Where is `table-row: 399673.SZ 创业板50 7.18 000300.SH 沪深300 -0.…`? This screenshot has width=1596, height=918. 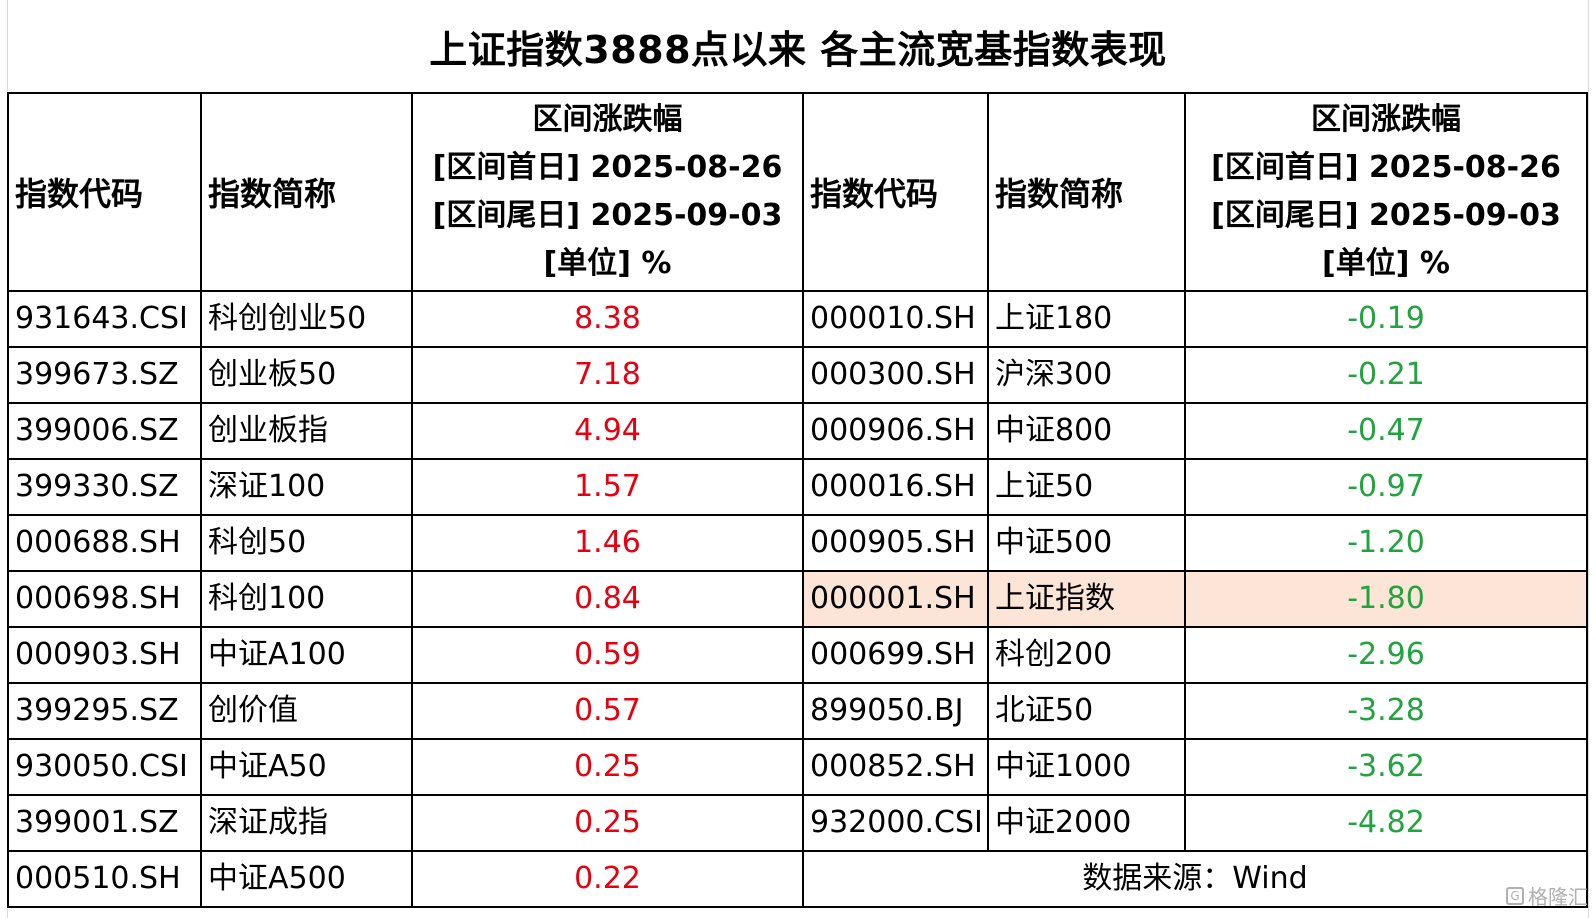
table-row: 399673.SZ 创业板50 7.18 000300.SH 沪深300 -0.… is located at coordinates (797, 375).